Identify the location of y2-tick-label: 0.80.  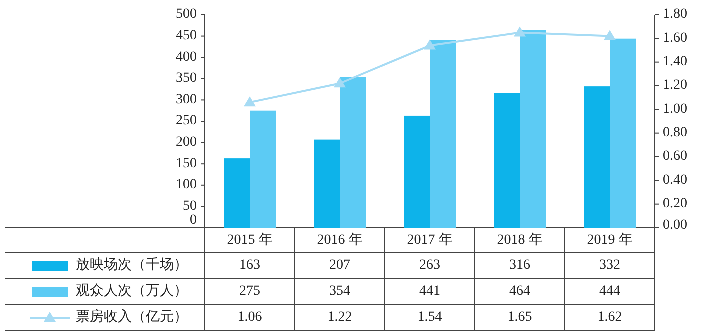
(675, 133).